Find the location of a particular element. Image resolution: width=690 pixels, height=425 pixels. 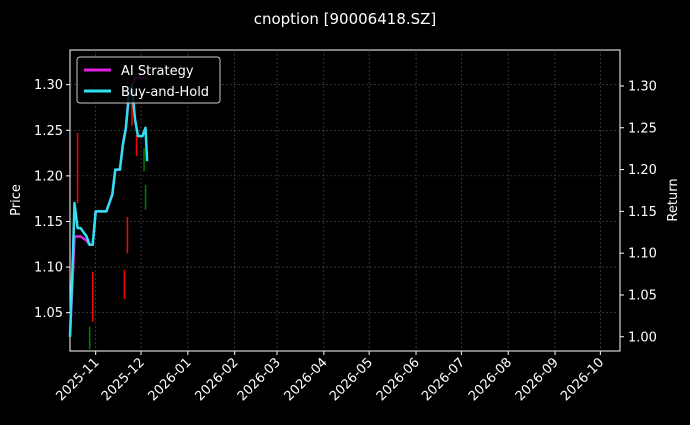

x-tick-label: 2026-01 is located at coordinates (170, 379).